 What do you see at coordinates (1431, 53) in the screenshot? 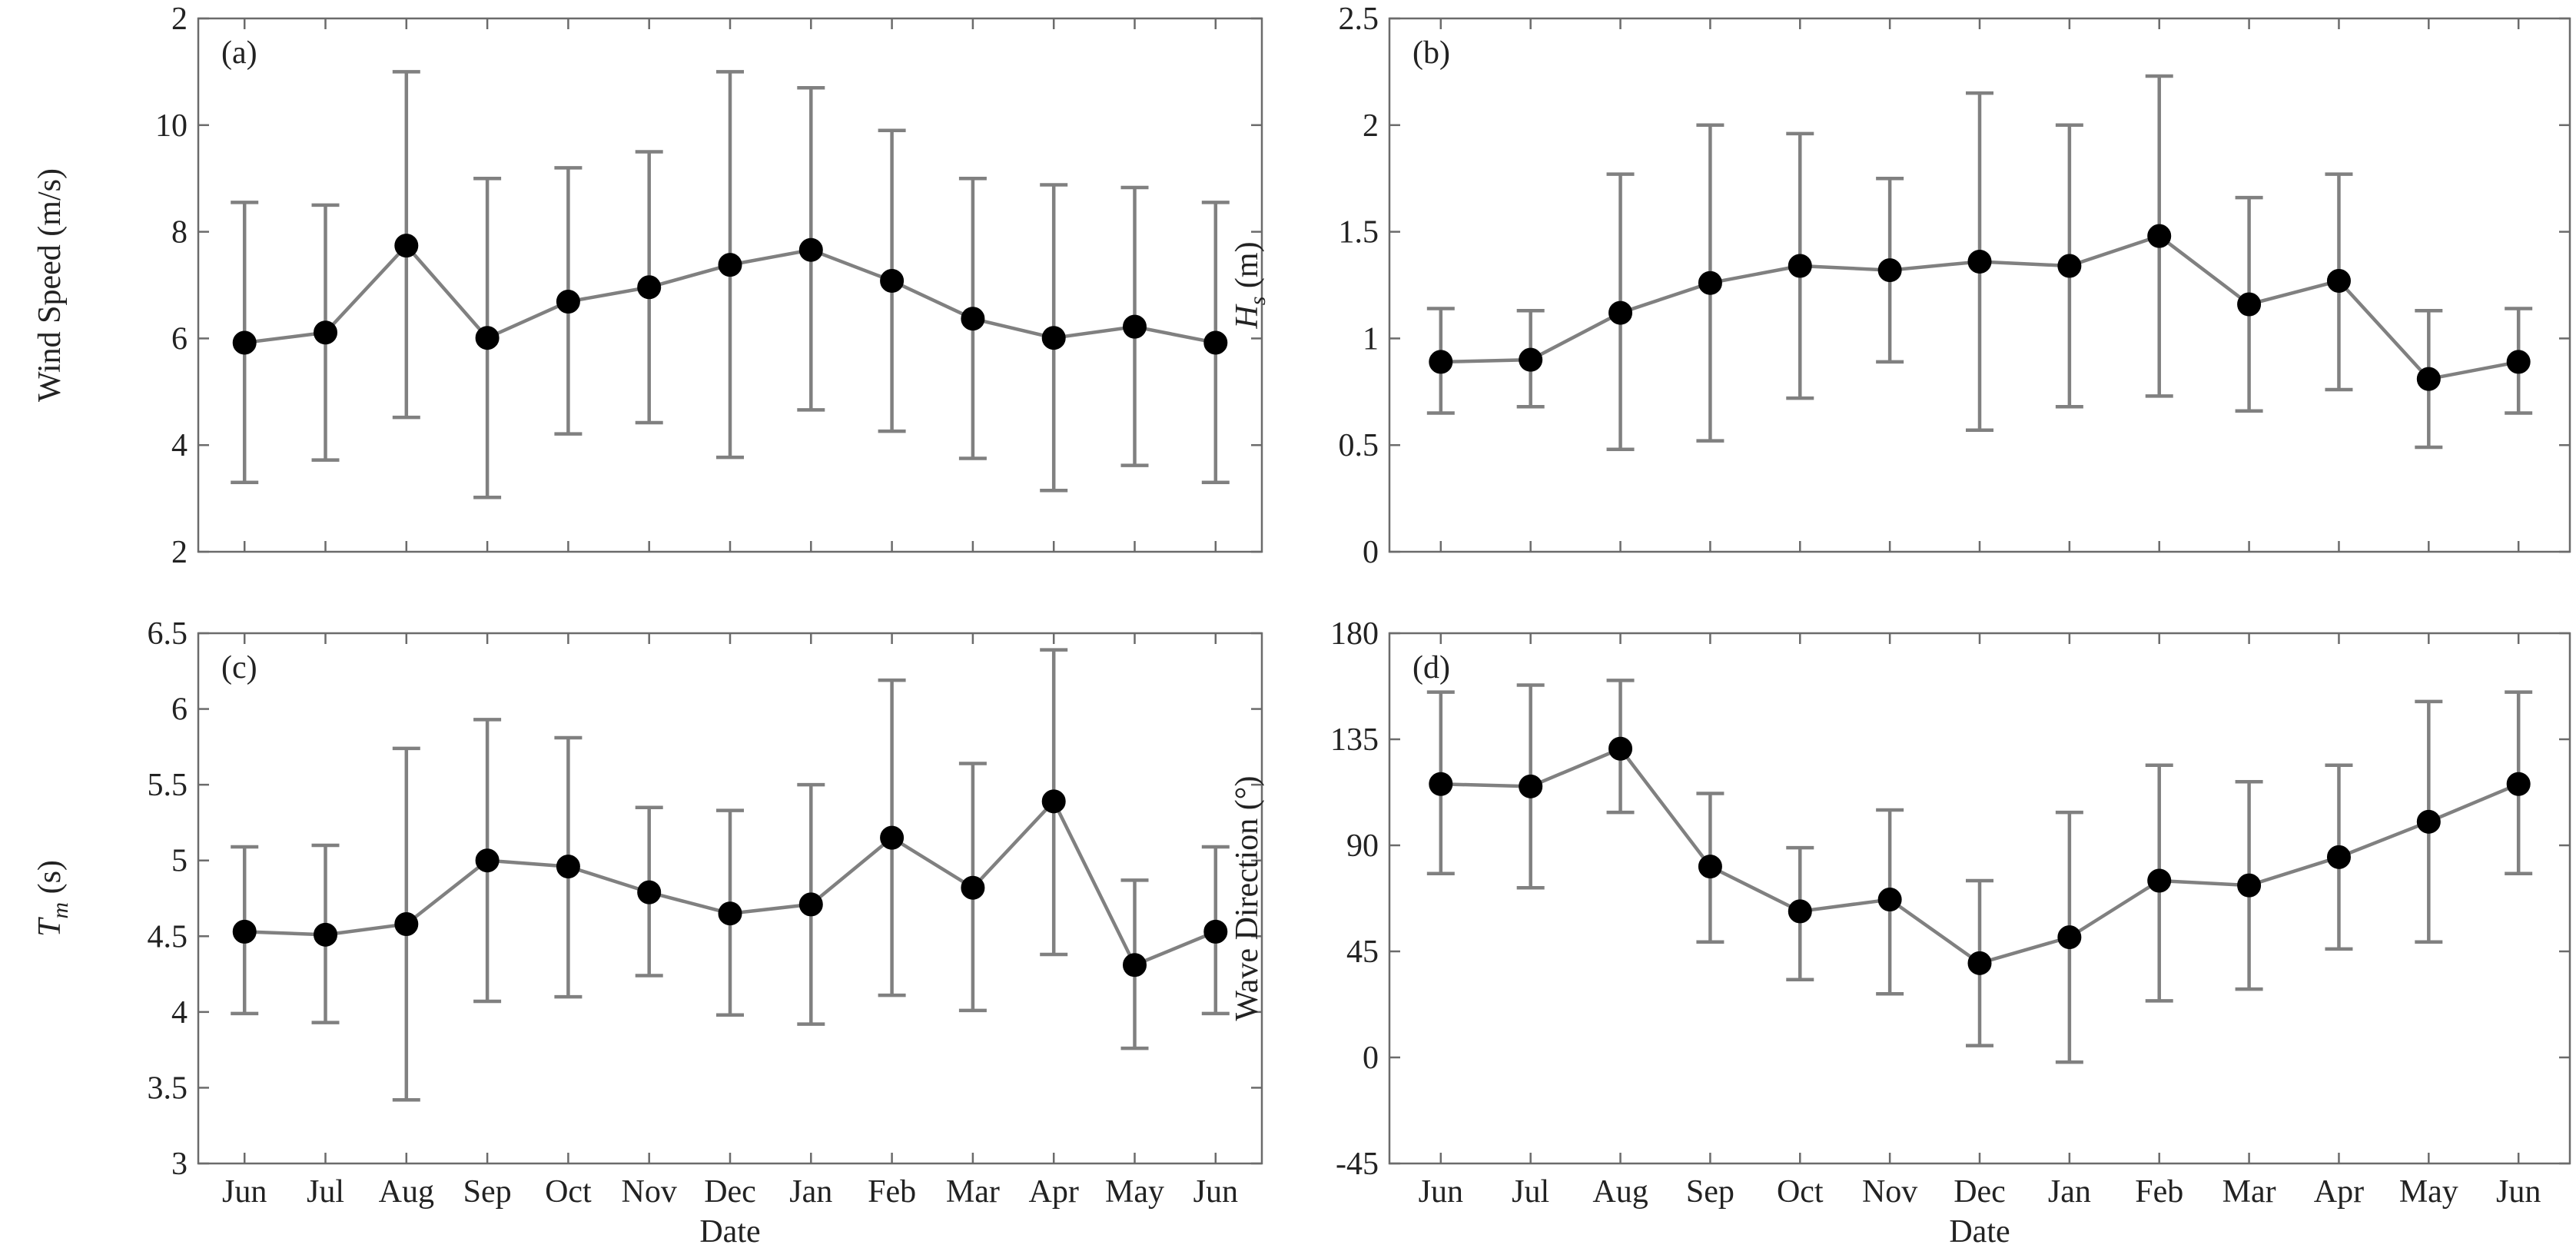
I see `panel-tag: (b)` at bounding box center [1431, 53].